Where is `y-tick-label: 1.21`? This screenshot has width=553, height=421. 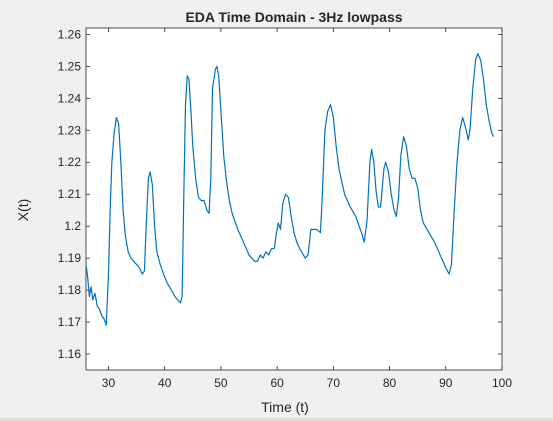
y-tick-label: 1.21 is located at coordinates (70, 194).